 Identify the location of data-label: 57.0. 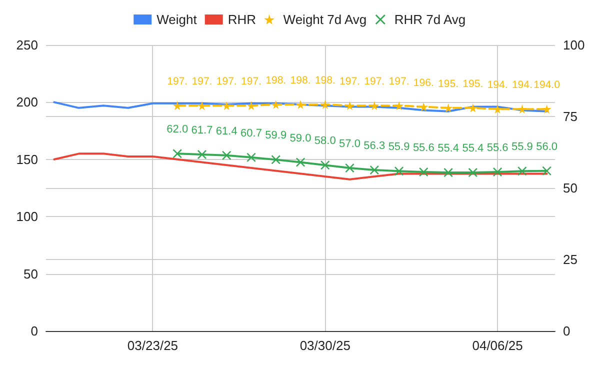
(349, 144).